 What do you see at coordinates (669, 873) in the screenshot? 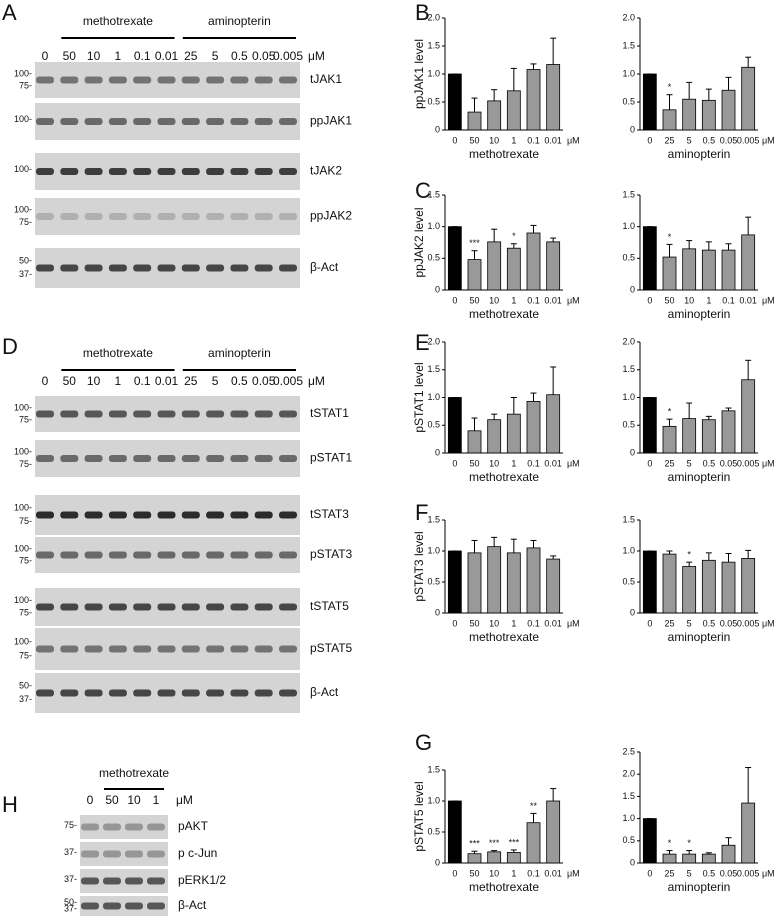
I see `x-tick-label: 25` at bounding box center [669, 873].